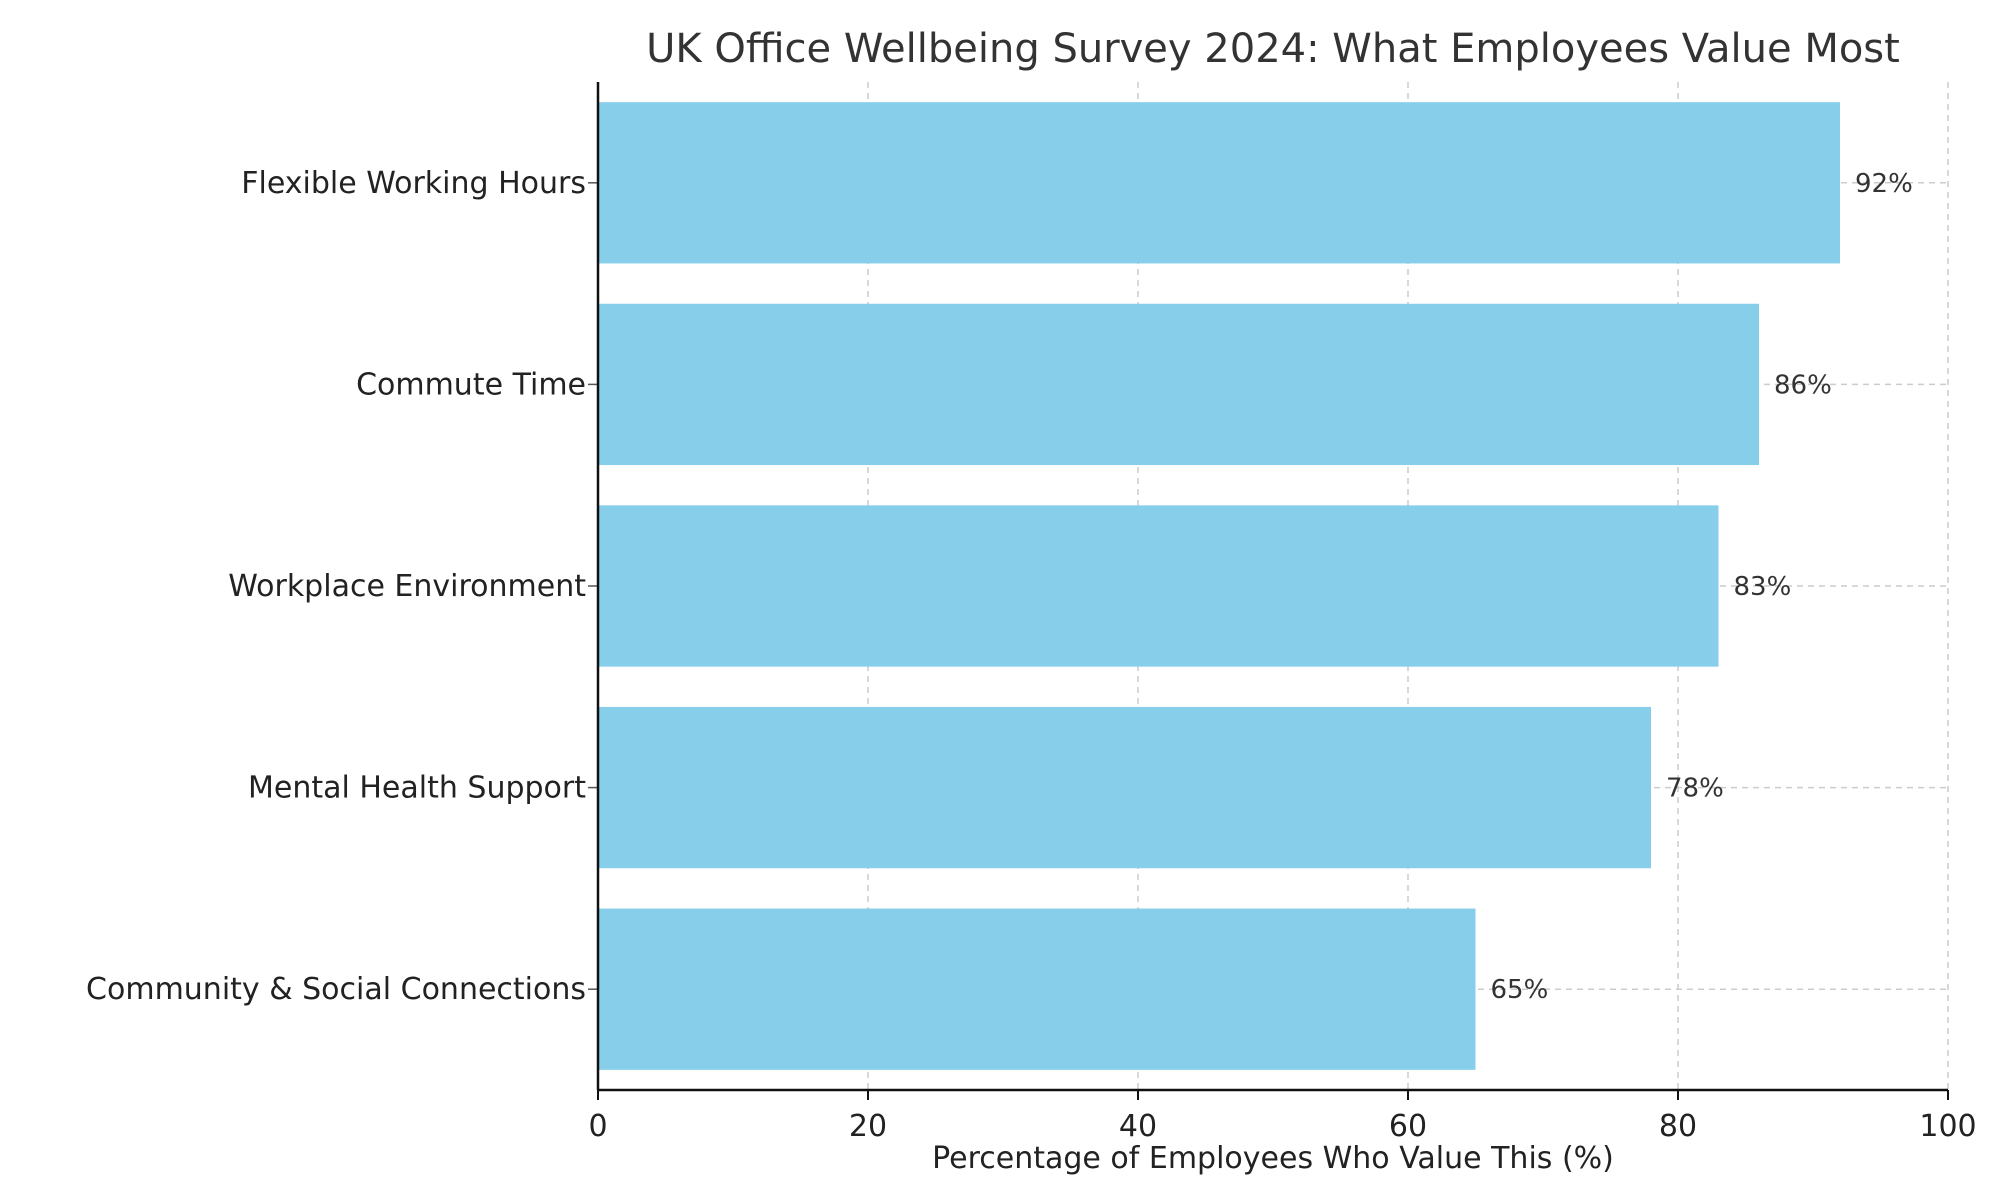  I want to click on value-label: 92%, so click(1884, 184).